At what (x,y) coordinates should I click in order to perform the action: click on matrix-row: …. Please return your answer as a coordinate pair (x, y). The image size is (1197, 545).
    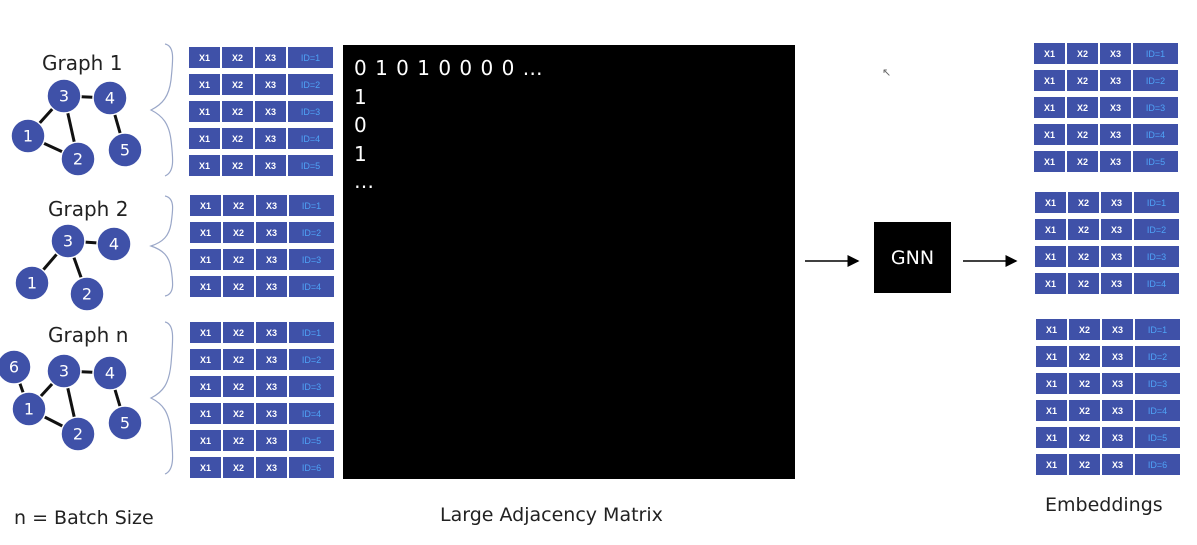
    Looking at the image, I should click on (364, 181).